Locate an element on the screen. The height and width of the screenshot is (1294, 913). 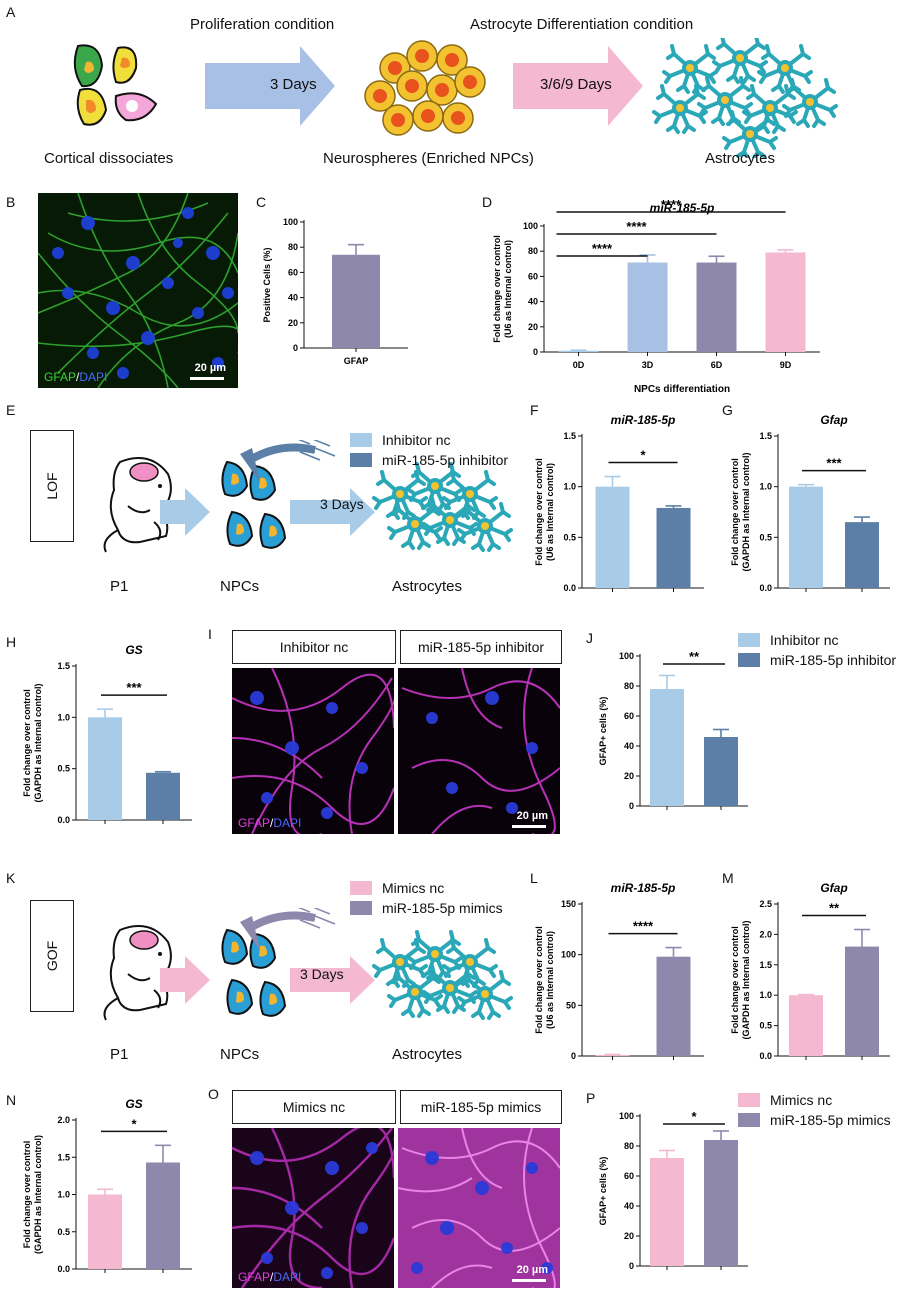
gof-npcs: NPCs is located at coordinates (240, 1054).